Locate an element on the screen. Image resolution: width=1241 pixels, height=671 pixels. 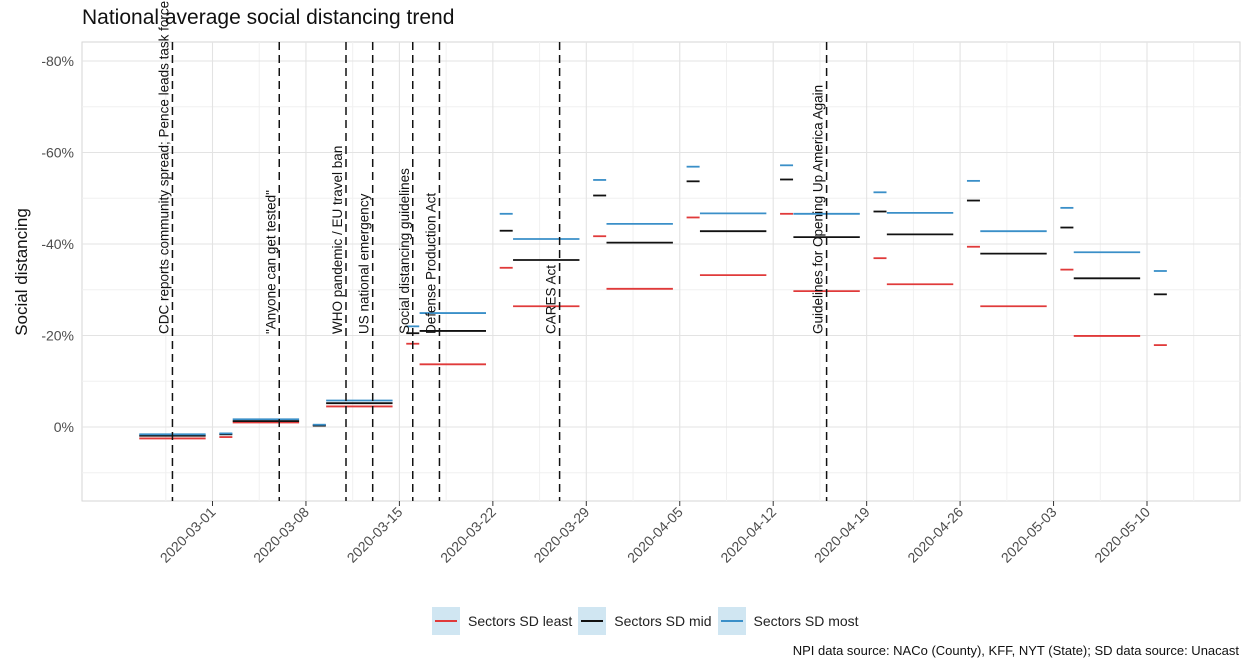
legend-item-mid: Sectors SD mid is located at coordinates (645, 621).